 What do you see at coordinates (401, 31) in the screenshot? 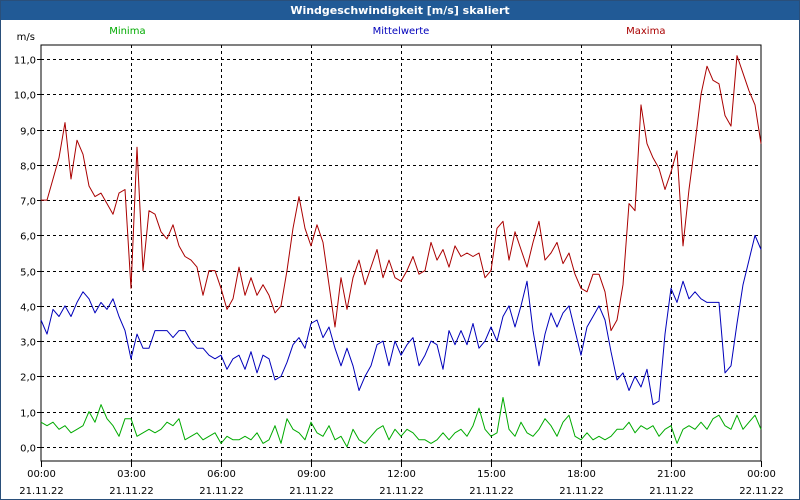
I see `legend-entry: Mittelwerte` at bounding box center [401, 31].